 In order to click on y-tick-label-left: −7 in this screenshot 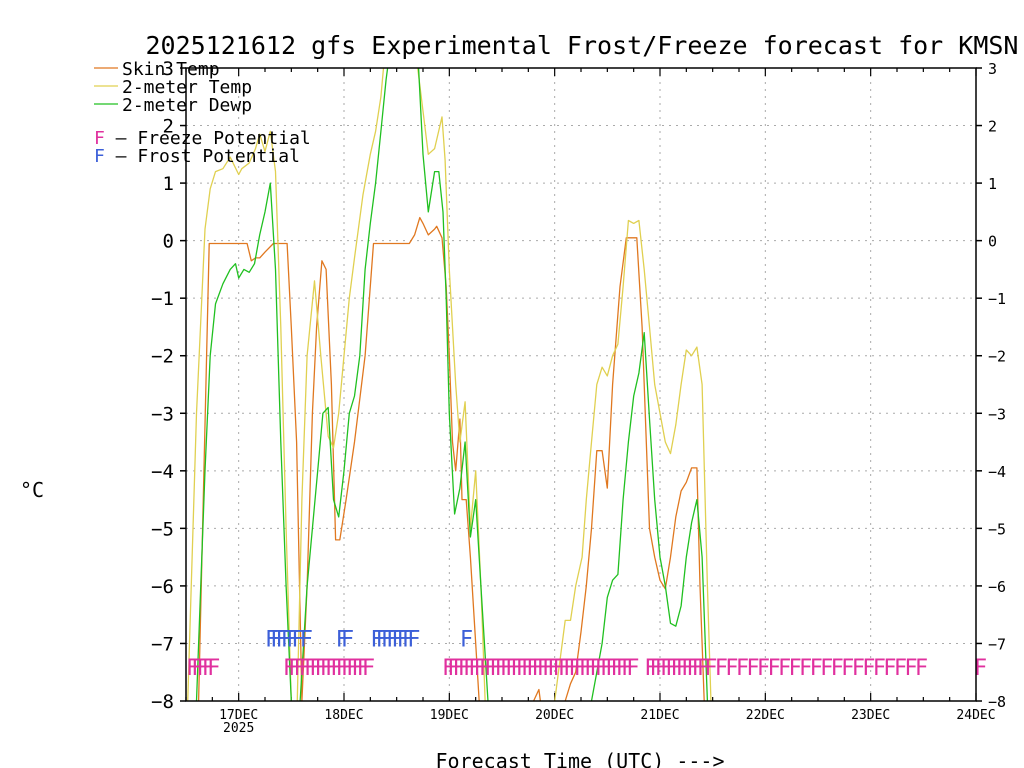, I will do `click(162, 644)`.